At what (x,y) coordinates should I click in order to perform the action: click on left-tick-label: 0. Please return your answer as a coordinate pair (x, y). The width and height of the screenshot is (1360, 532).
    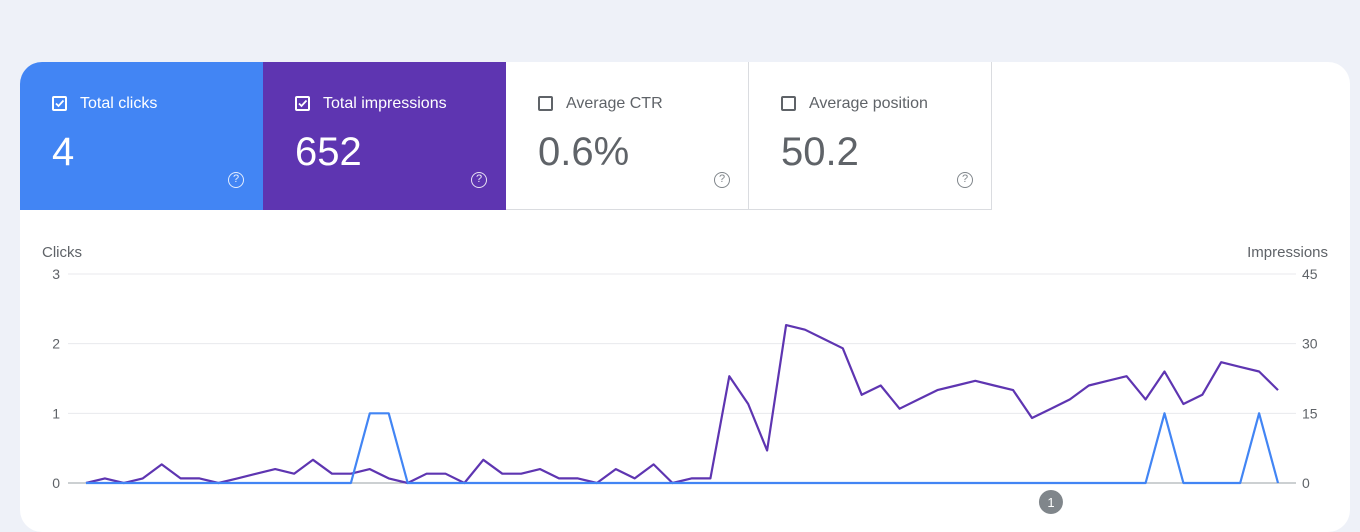
    Looking at the image, I should click on (56, 483).